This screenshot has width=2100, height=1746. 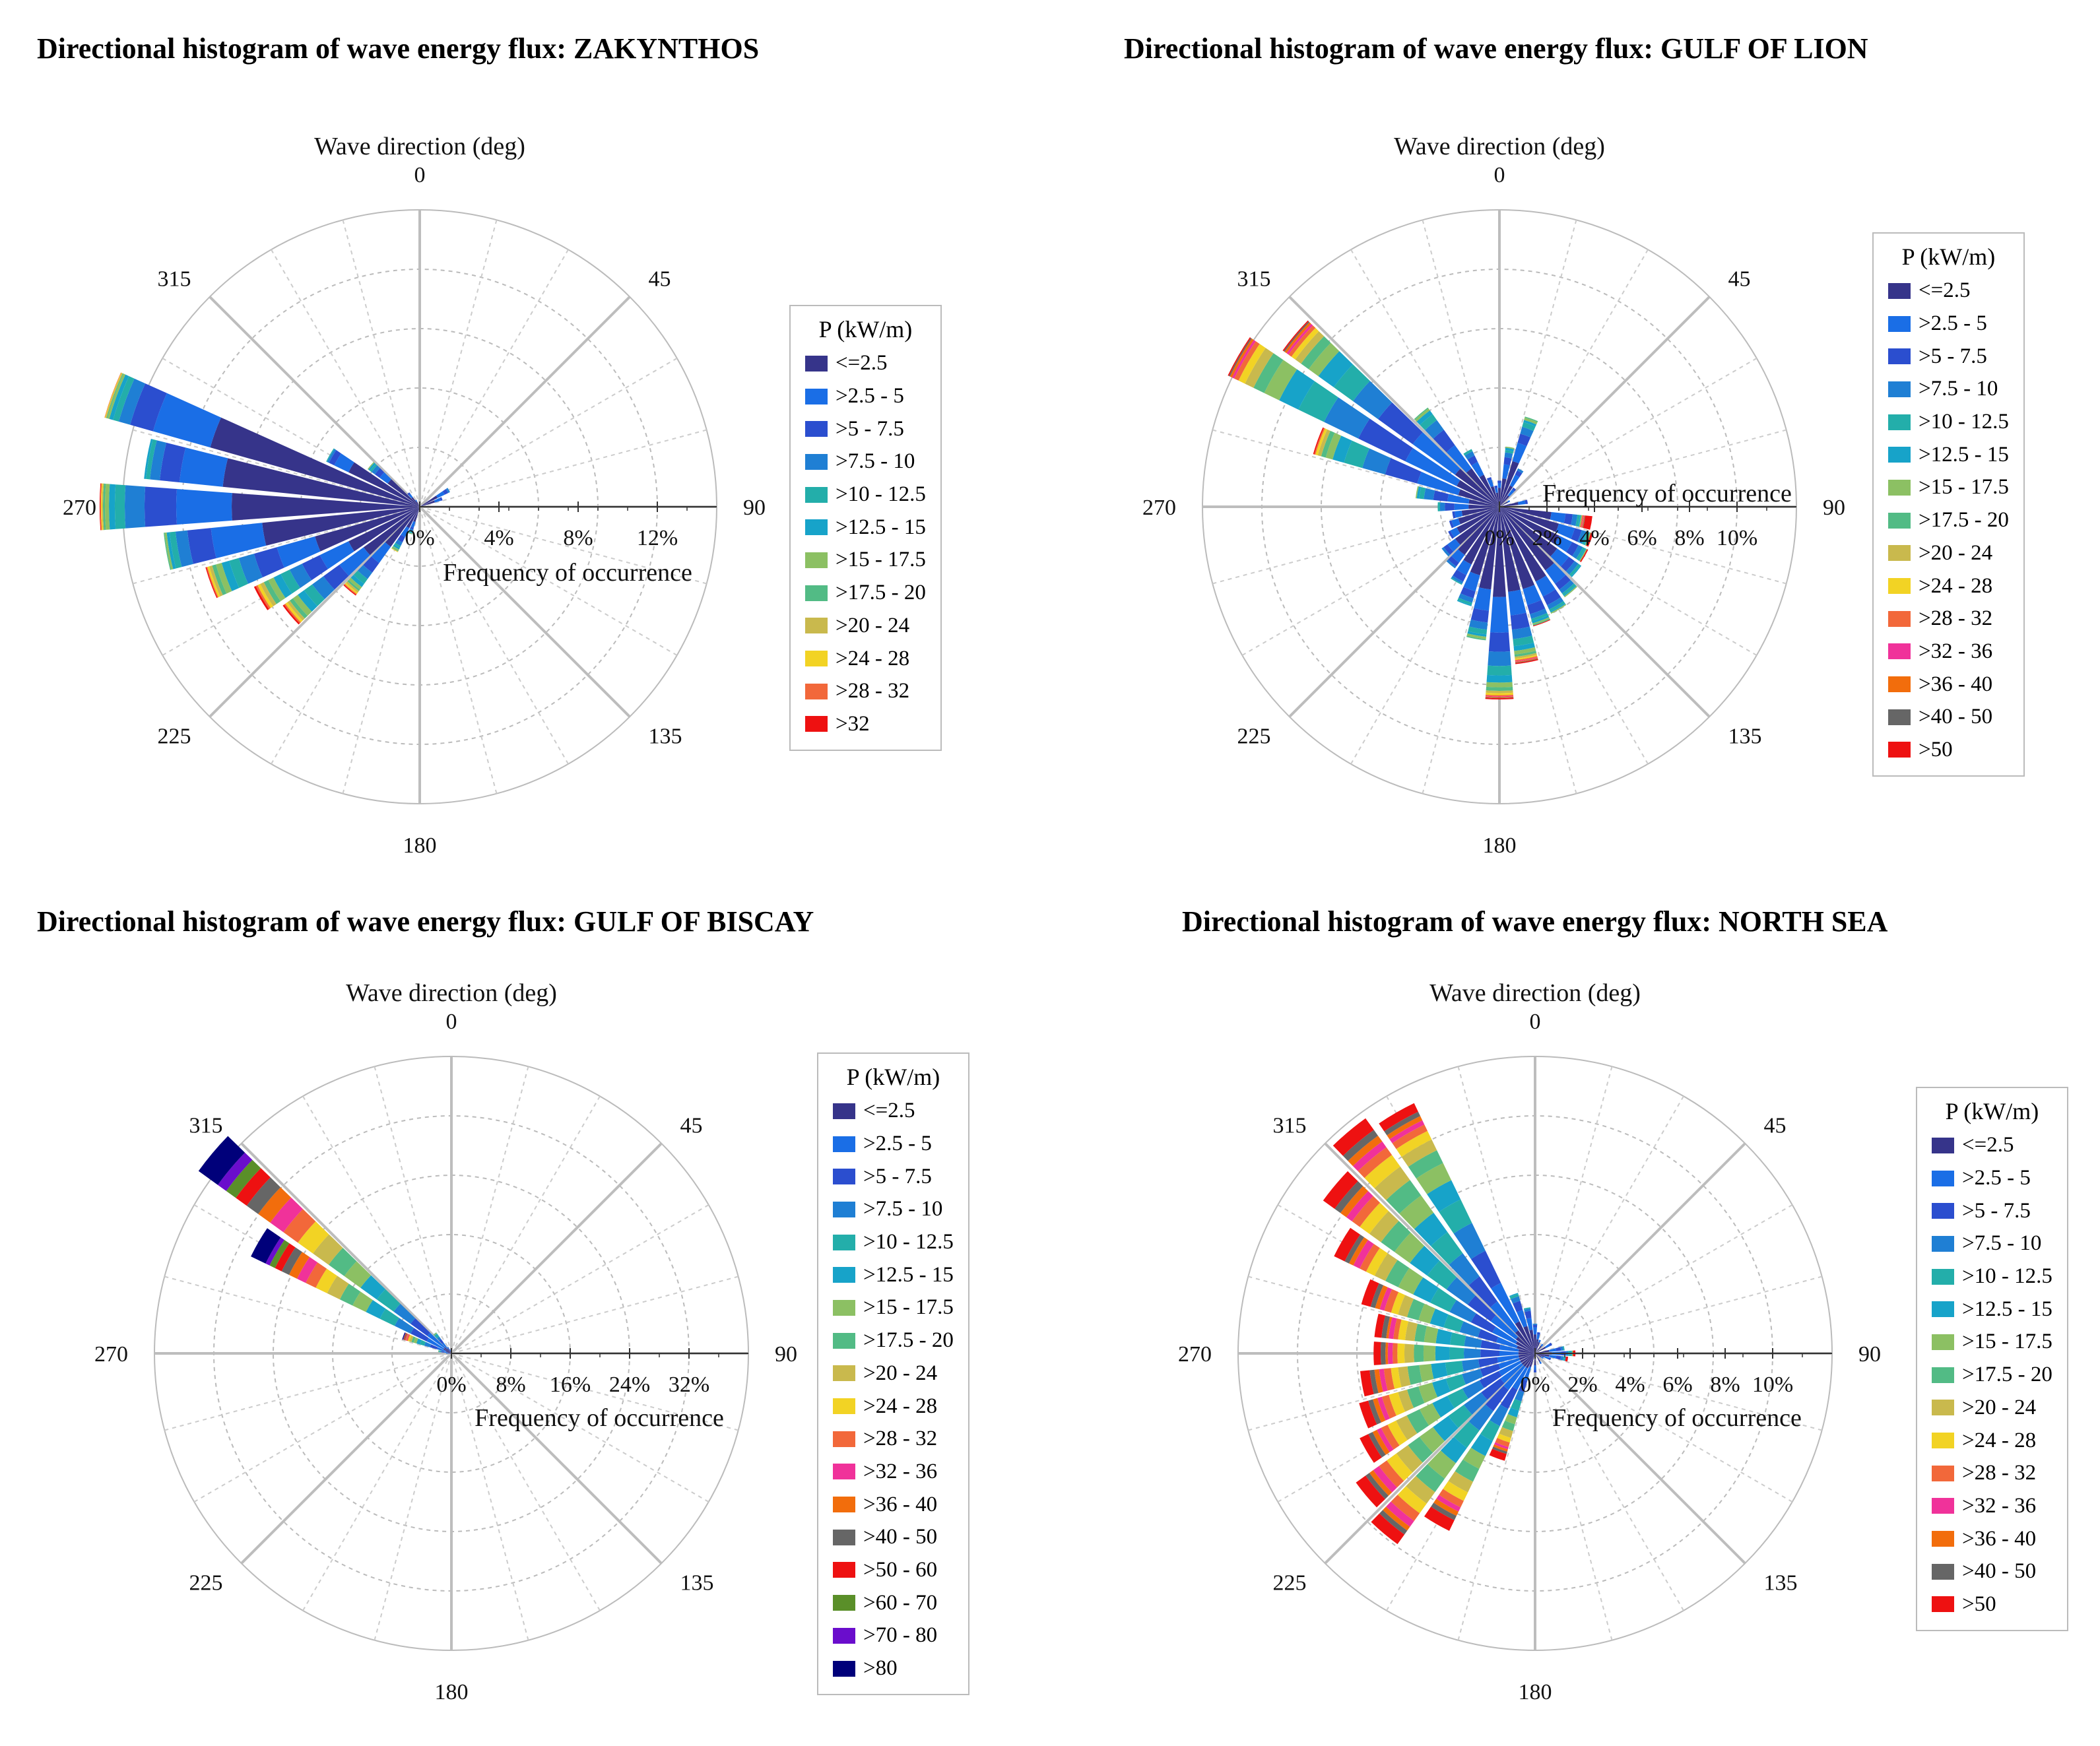 What do you see at coordinates (1992, 1571) in the screenshot?
I see `legend-item: >40 - 50` at bounding box center [1992, 1571].